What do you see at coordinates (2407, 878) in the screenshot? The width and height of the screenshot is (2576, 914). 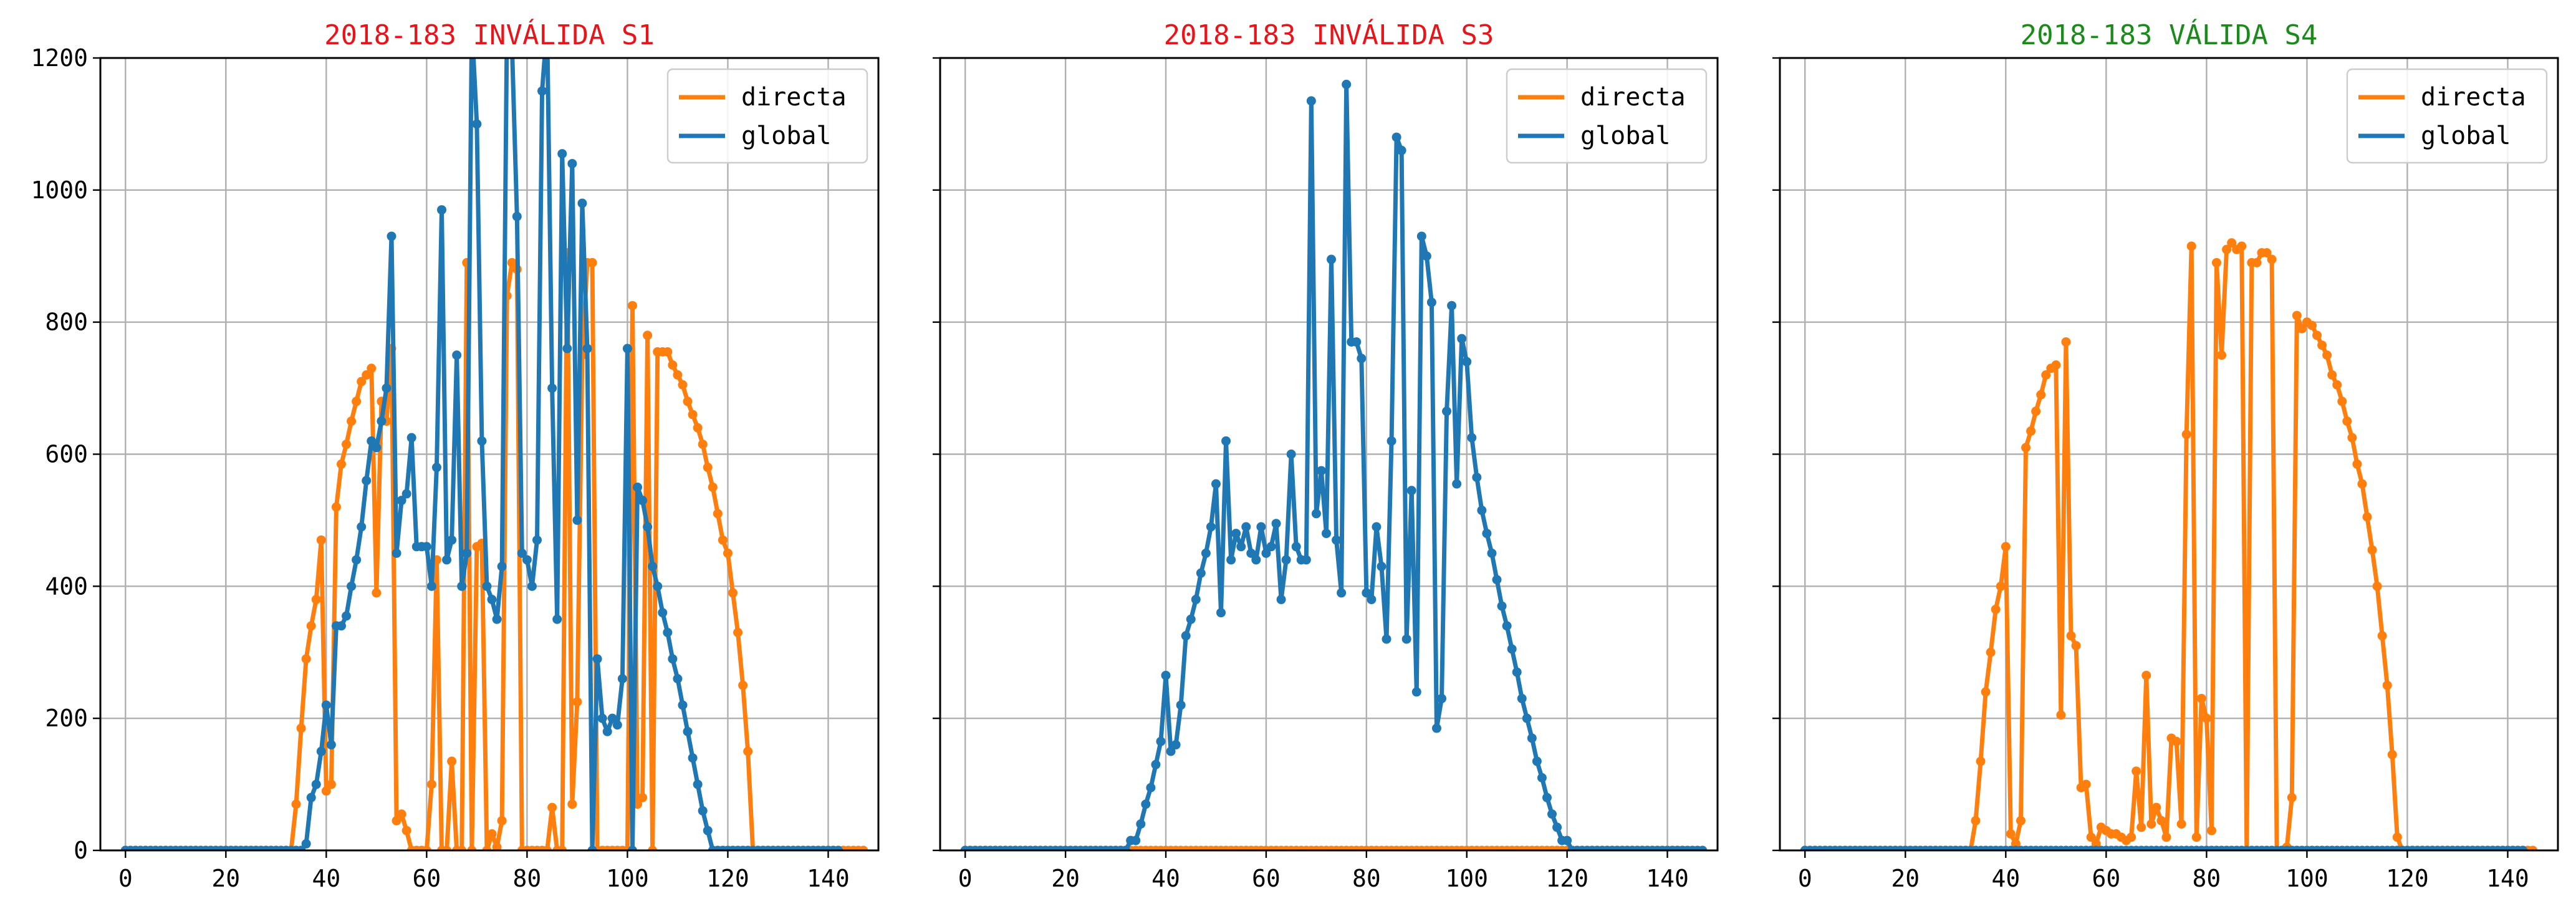 I see `x-tick-label: 120` at bounding box center [2407, 878].